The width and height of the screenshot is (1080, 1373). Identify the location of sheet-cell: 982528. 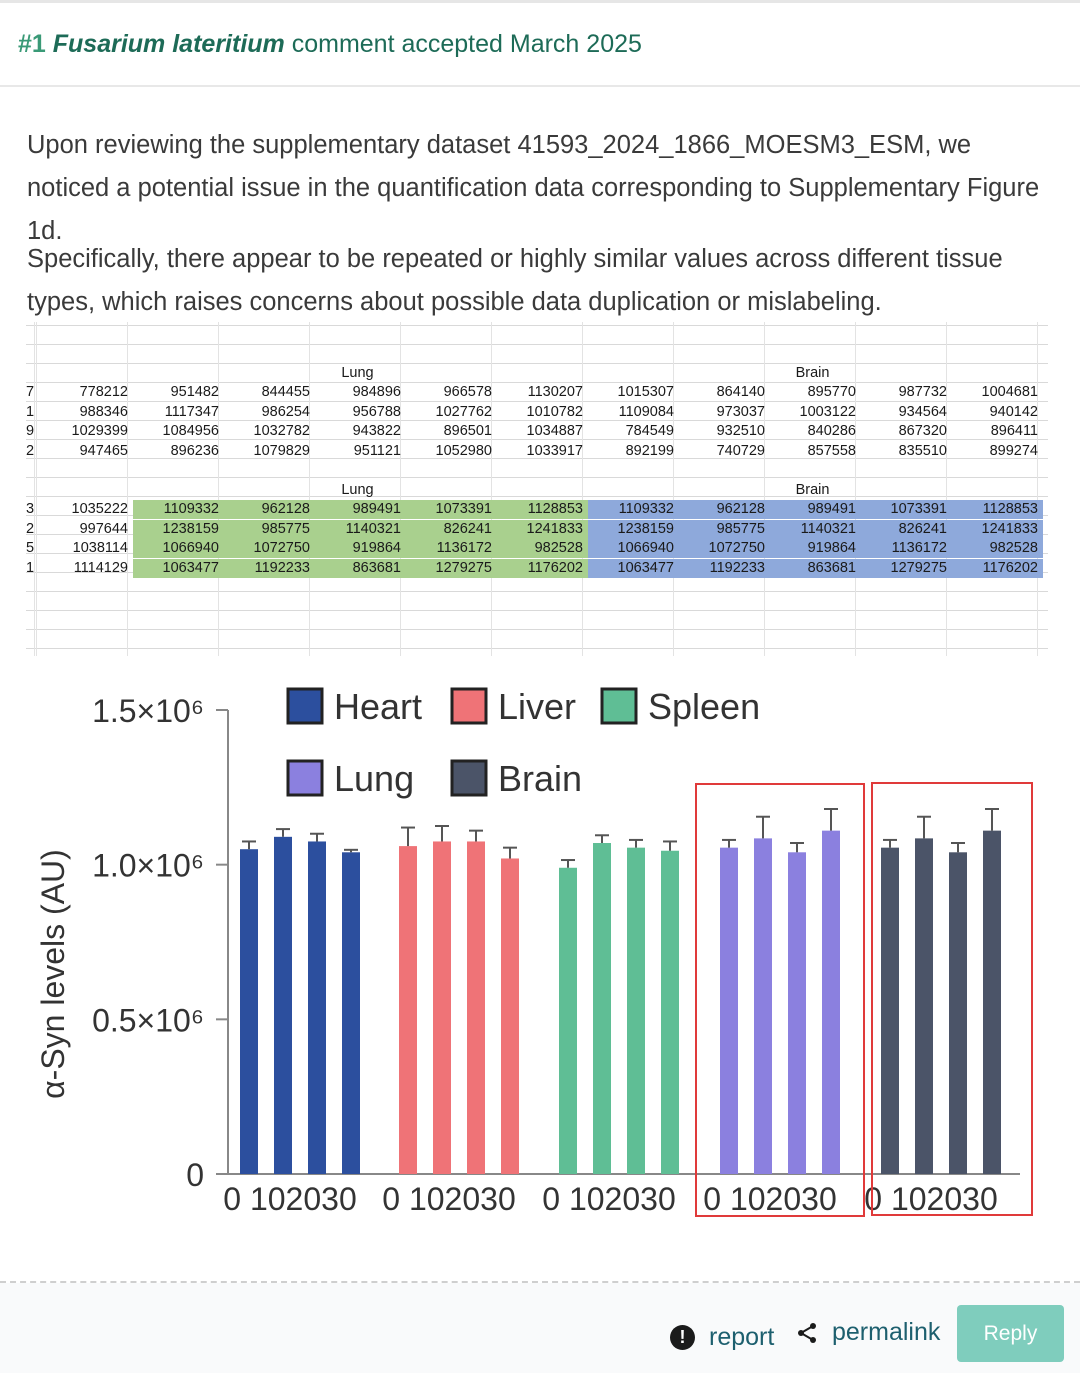
(542, 548).